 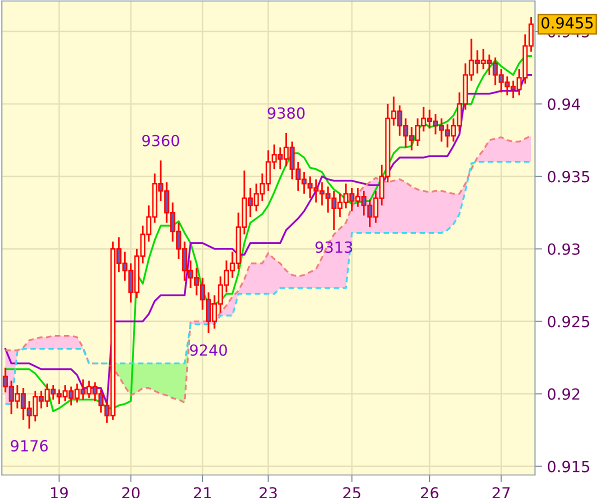 What do you see at coordinates (569, 176) in the screenshot?
I see `y-tick-label: 0.935` at bounding box center [569, 176].